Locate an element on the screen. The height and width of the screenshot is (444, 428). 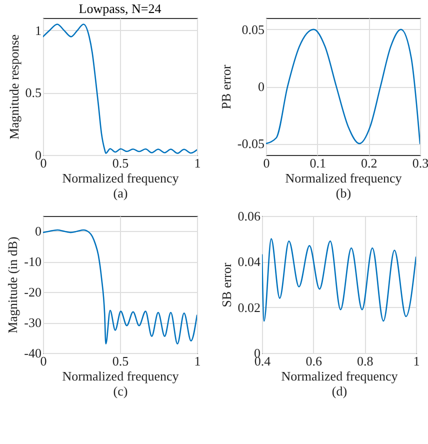
y-axis-title: Magnitude (in dB) is located at coordinates (12, 285).